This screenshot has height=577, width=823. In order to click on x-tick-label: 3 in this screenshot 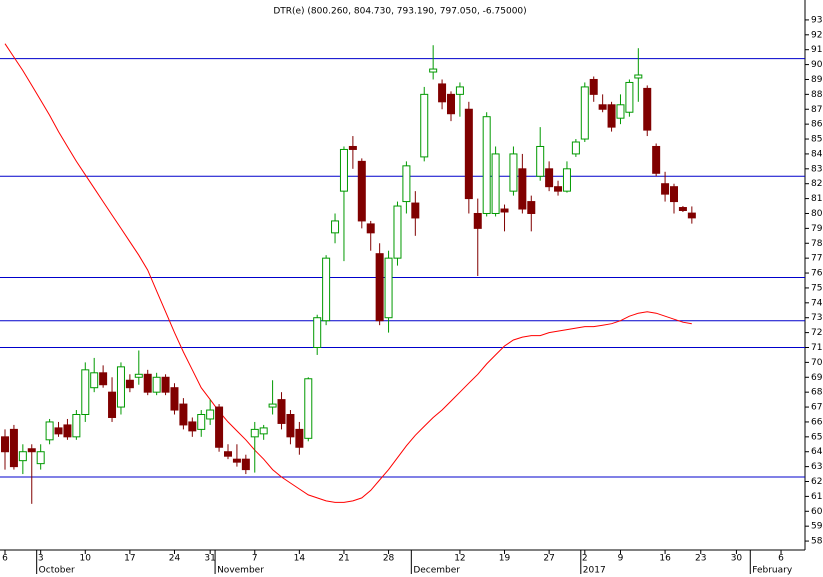, I will do `click(41, 559)`.